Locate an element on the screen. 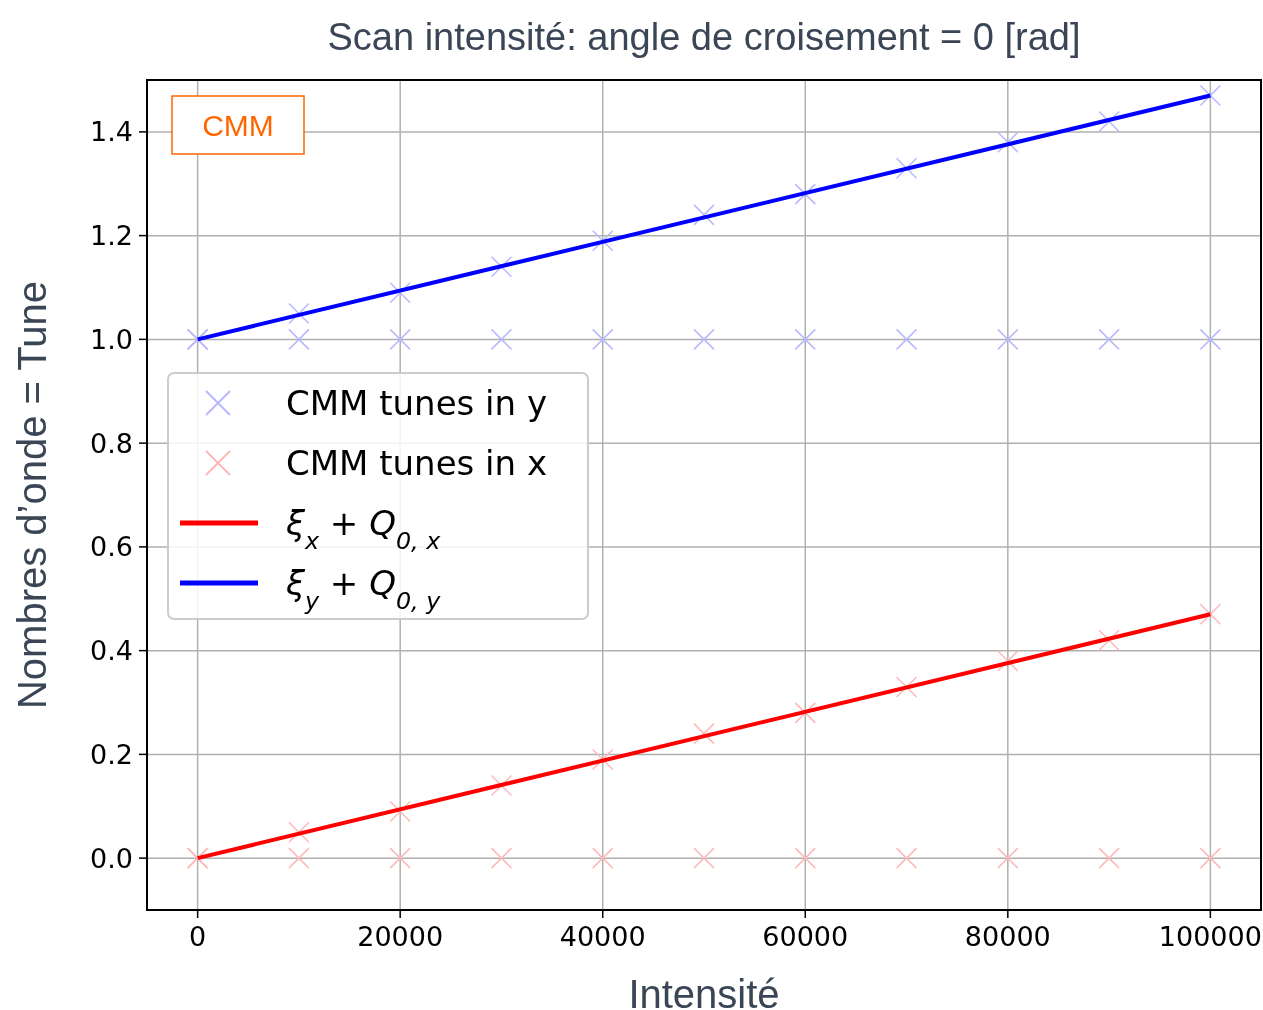 This screenshot has width=1263, height=1010. x-tick-label: 60000 is located at coordinates (805, 936).